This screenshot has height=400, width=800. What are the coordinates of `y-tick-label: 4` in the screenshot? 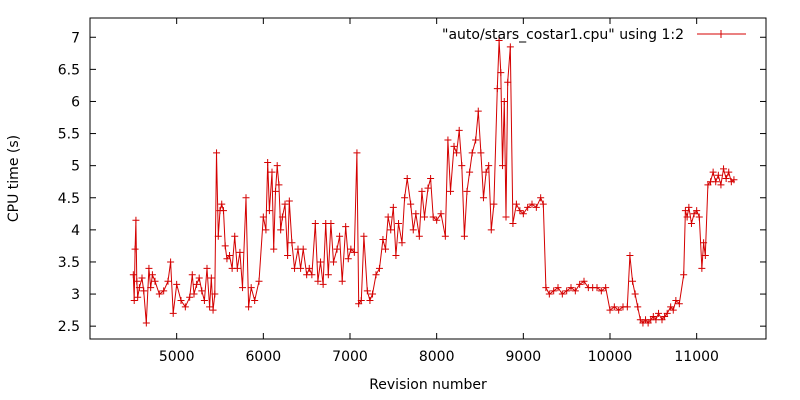 It's located at (75, 231).